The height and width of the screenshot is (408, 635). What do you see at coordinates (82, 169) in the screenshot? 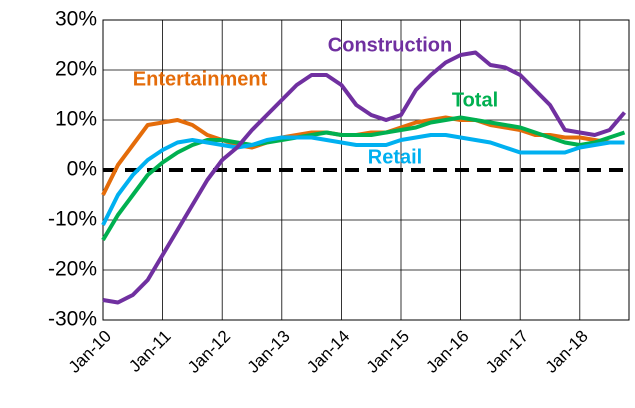
I see `y-tick-label: 0%` at bounding box center [82, 169].